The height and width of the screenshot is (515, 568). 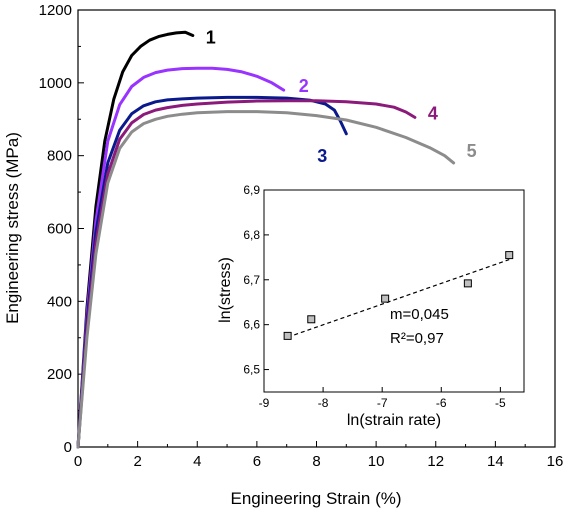 What do you see at coordinates (323, 403) in the screenshot?
I see `inset-x-tick-label: -8` at bounding box center [323, 403].